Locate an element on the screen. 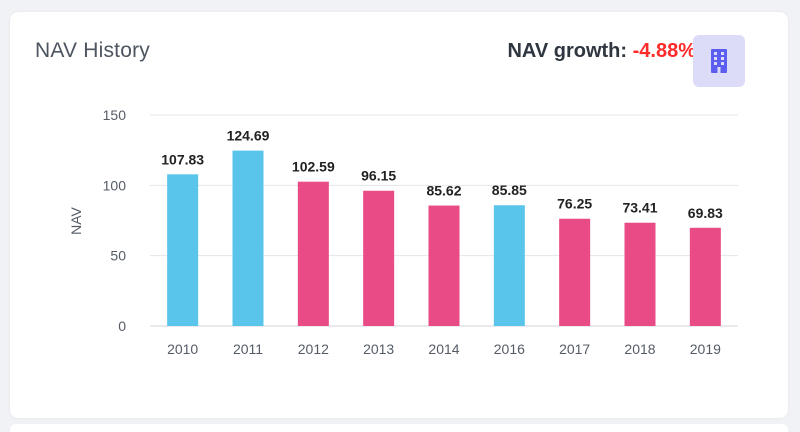 The height and width of the screenshot is (432, 800). nav-growth-label: NAV growth: is located at coordinates (567, 51).